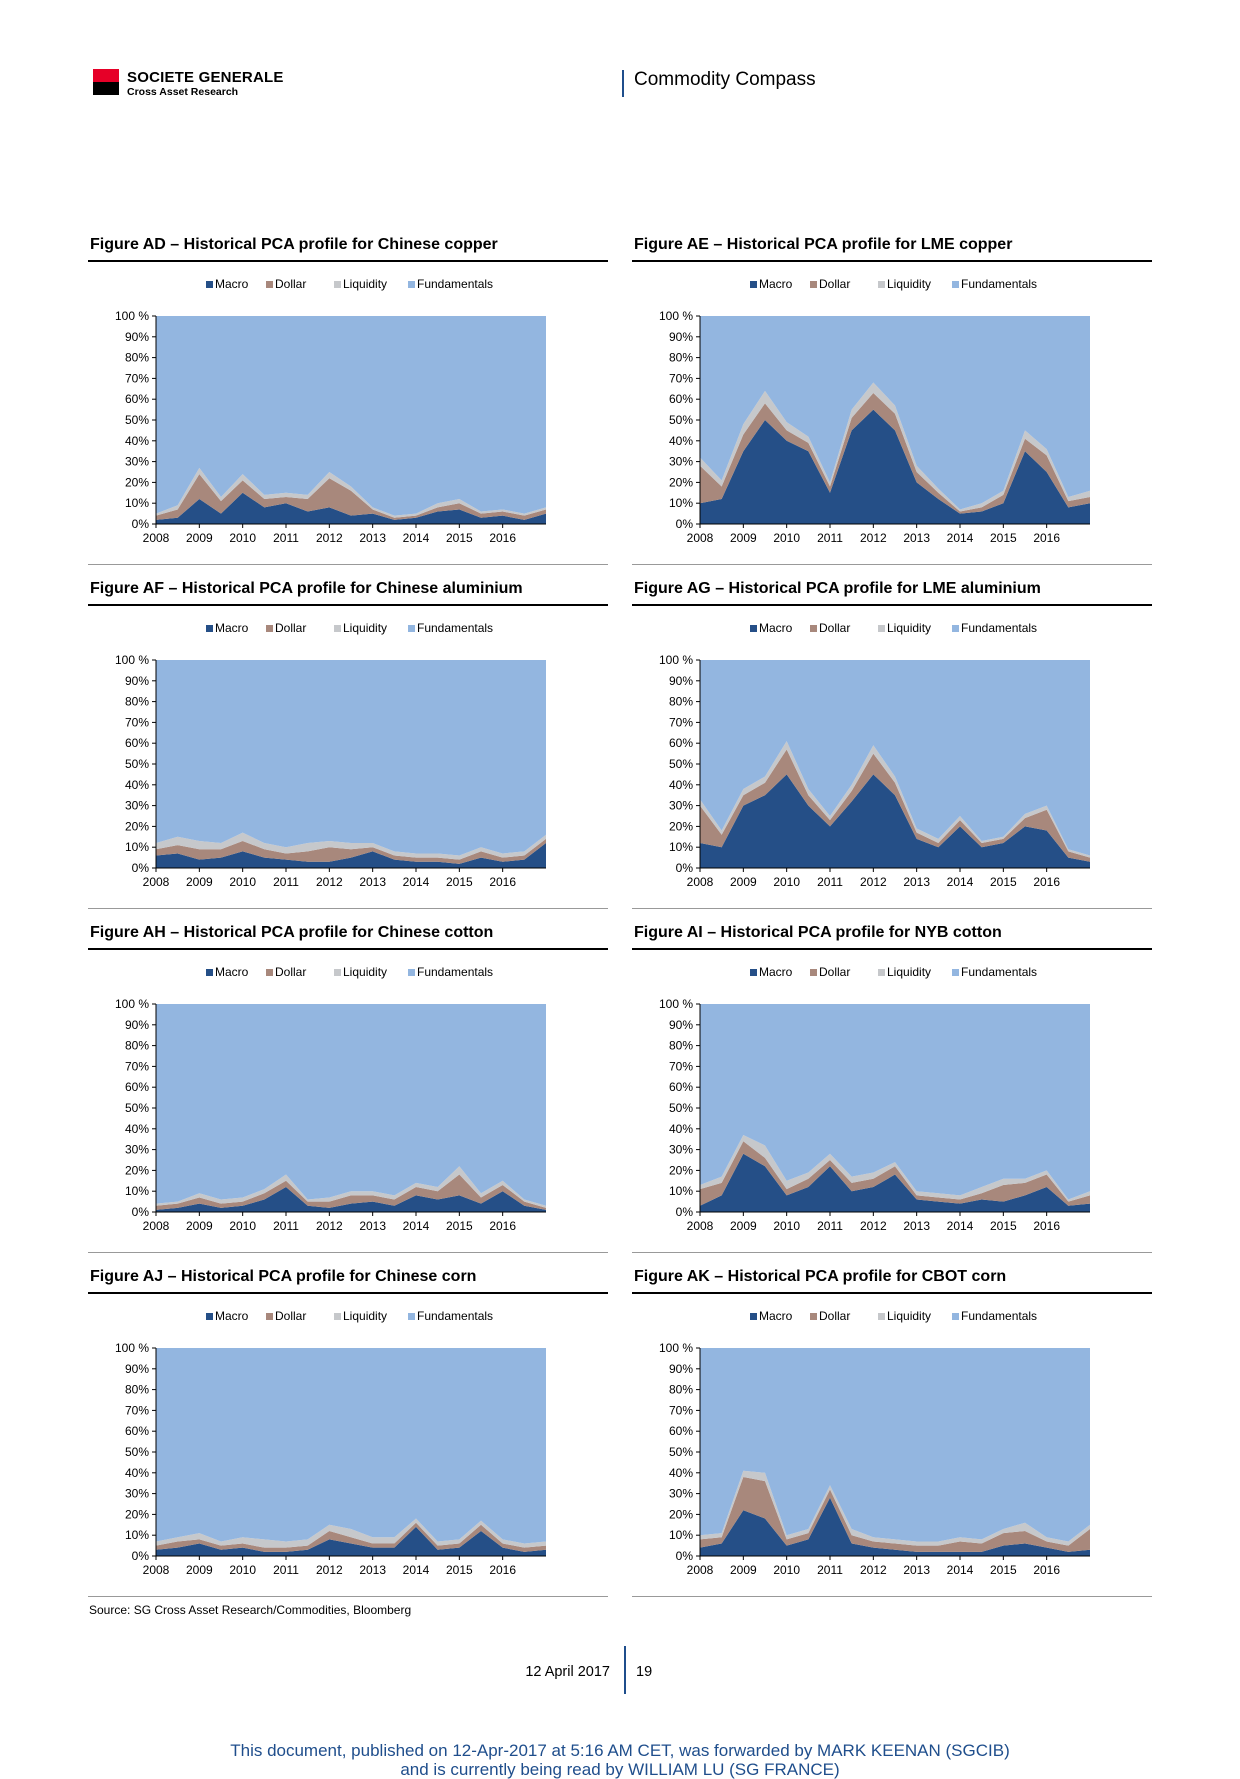 This screenshot has width=1240, height=1779. I want to click on brand-name: SOCIETE GENERALE, so click(205, 77).